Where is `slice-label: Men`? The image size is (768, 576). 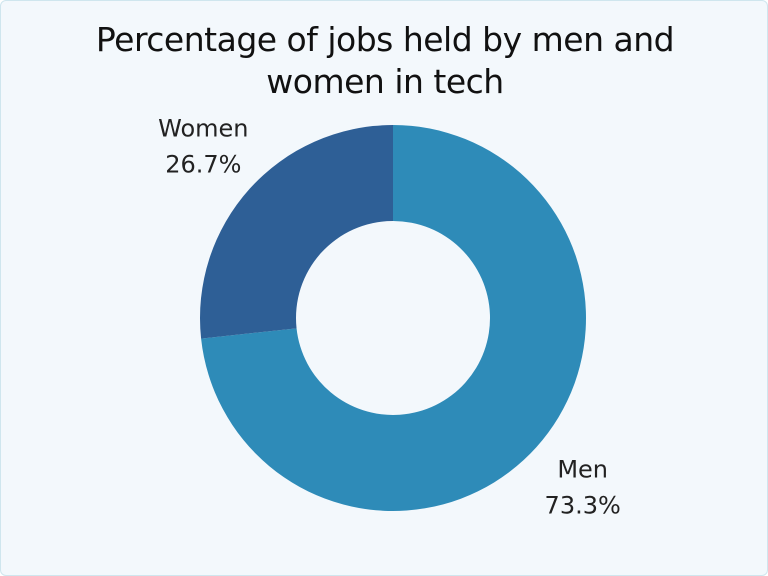 slice-label: Men is located at coordinates (582, 469).